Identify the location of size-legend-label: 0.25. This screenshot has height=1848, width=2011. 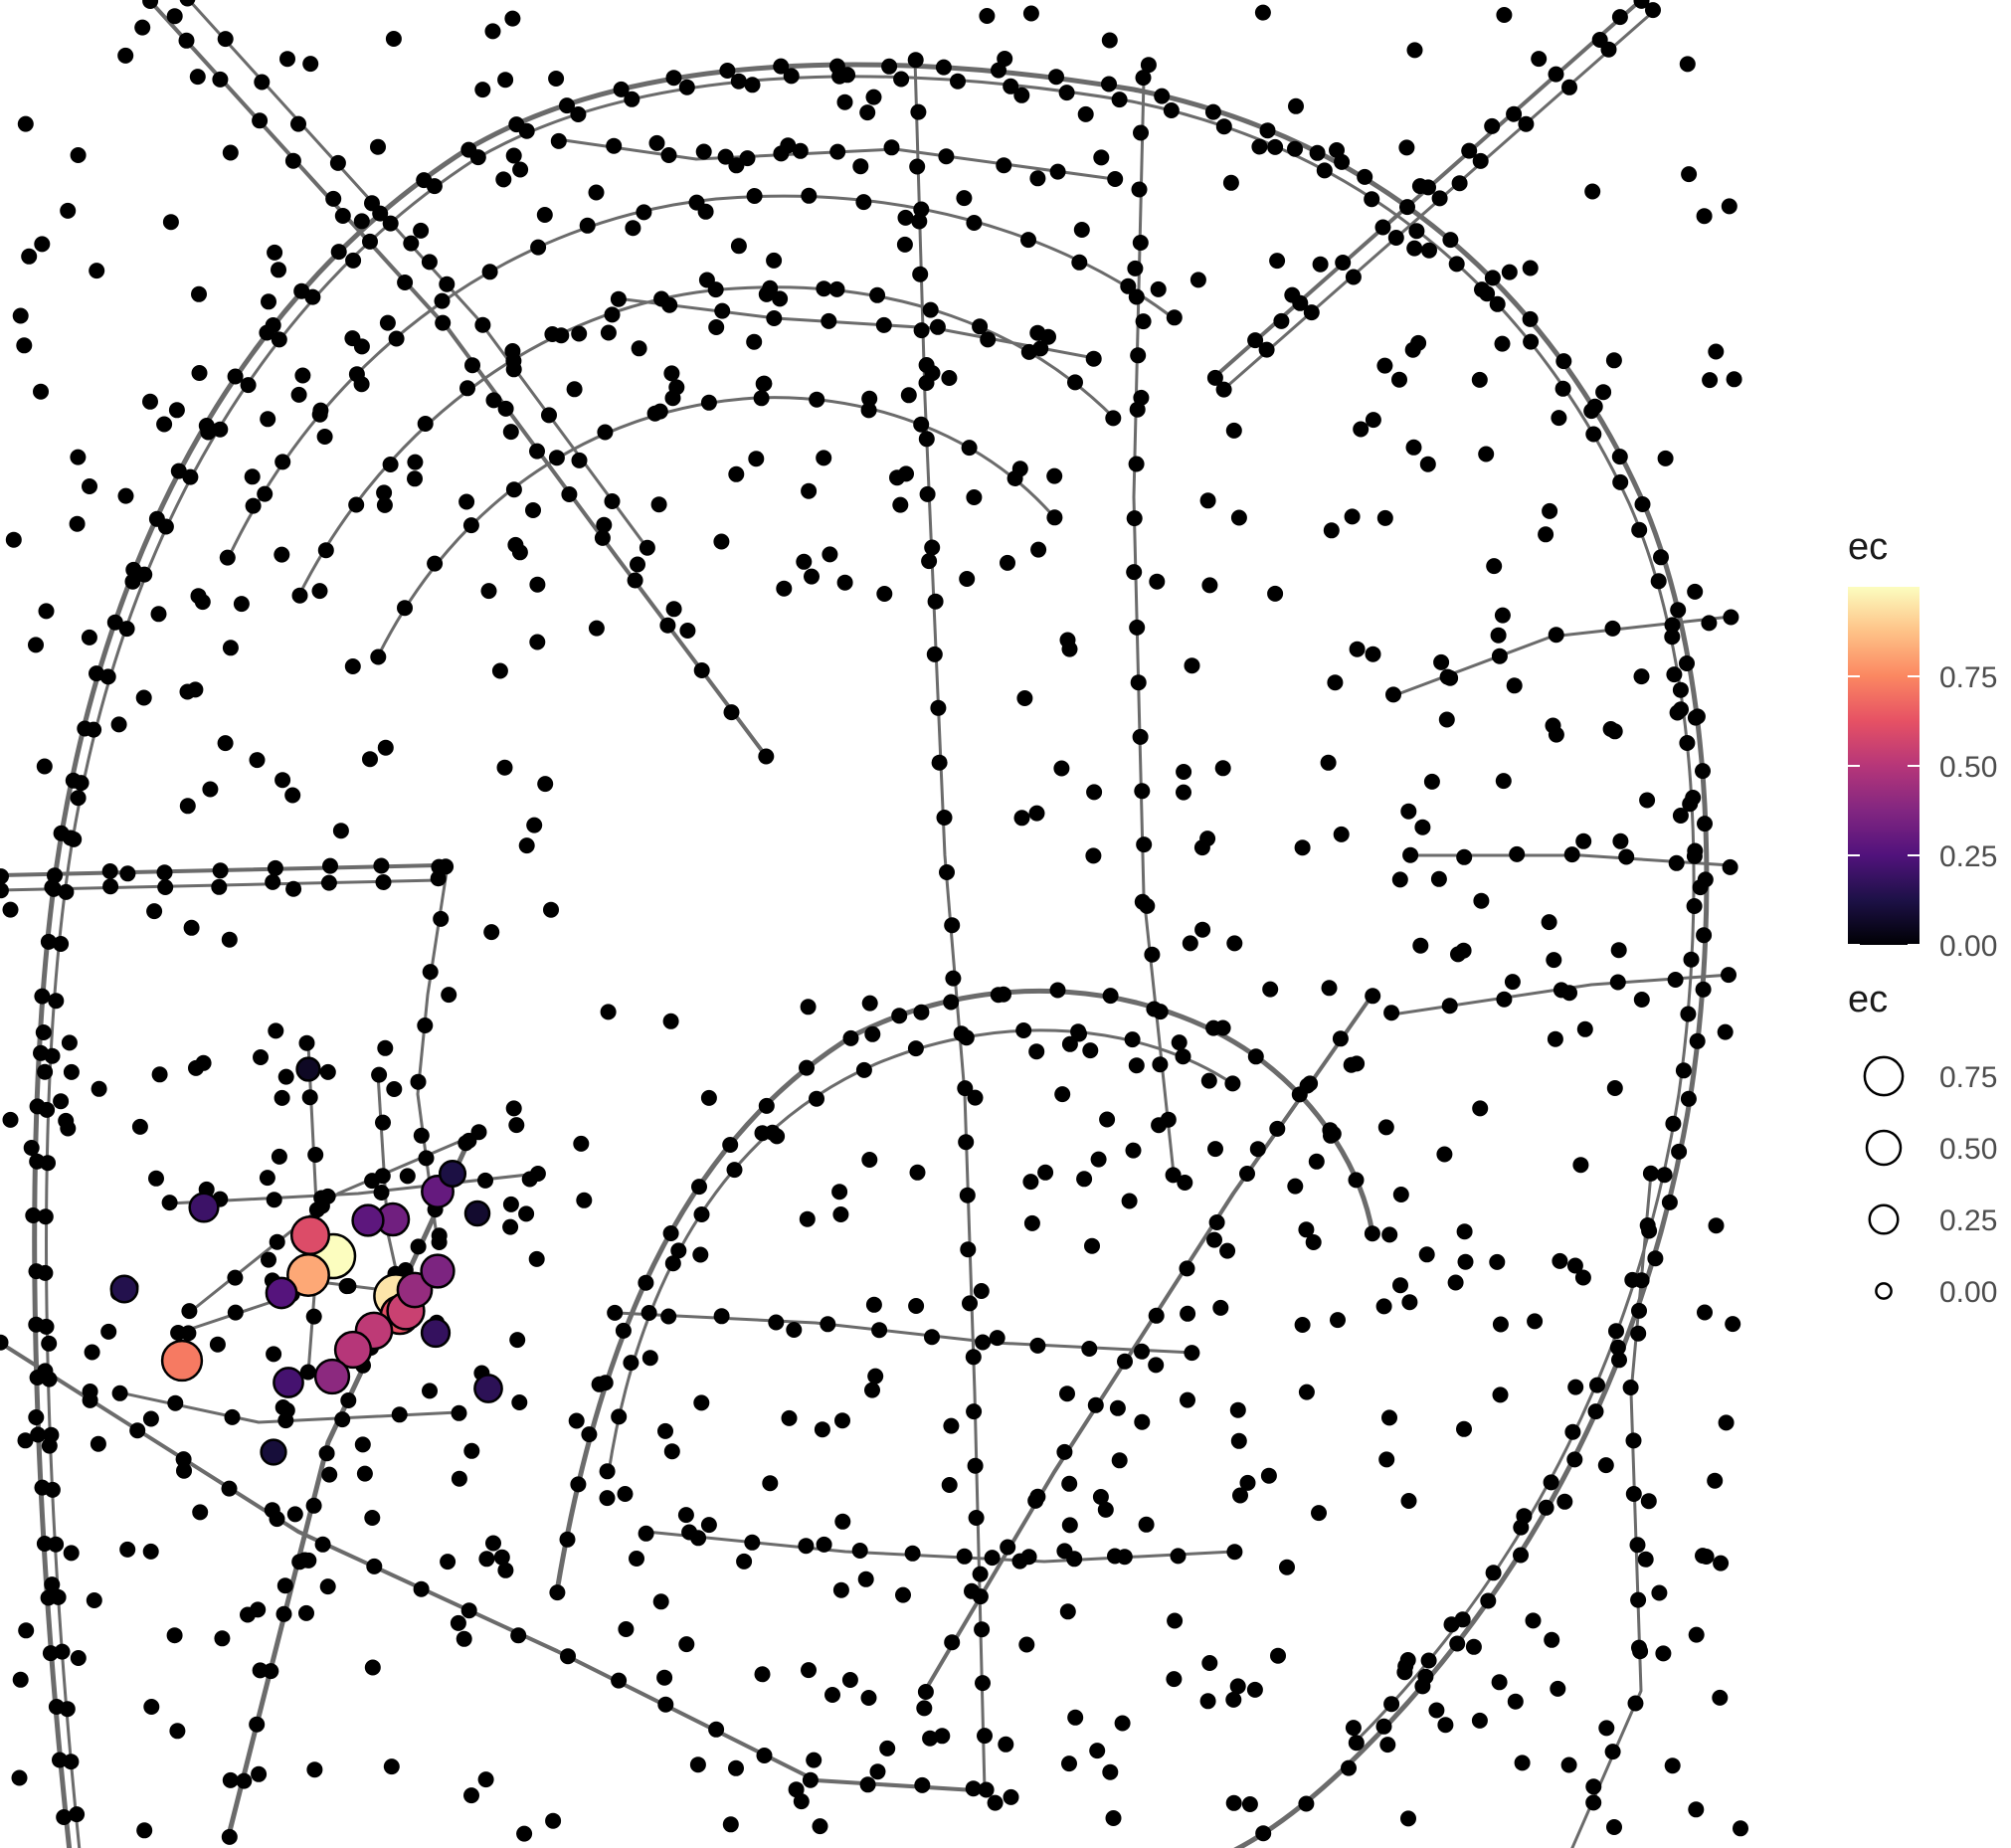
(1968, 1220).